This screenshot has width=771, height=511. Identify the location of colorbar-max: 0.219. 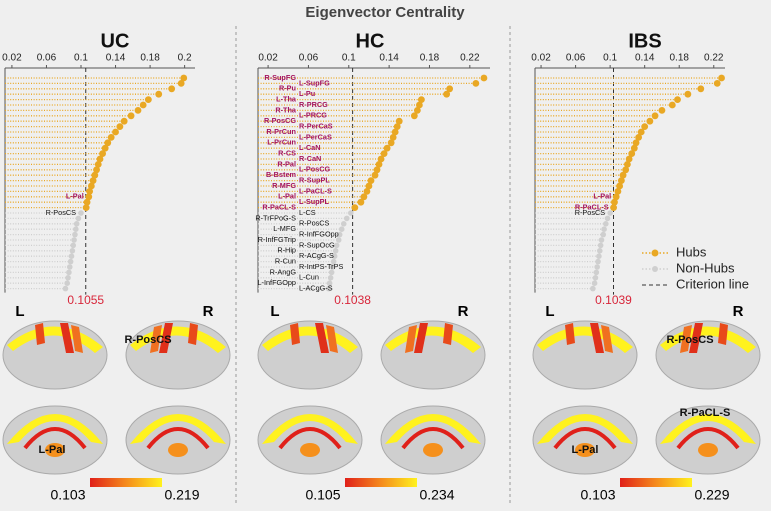
(181, 495).